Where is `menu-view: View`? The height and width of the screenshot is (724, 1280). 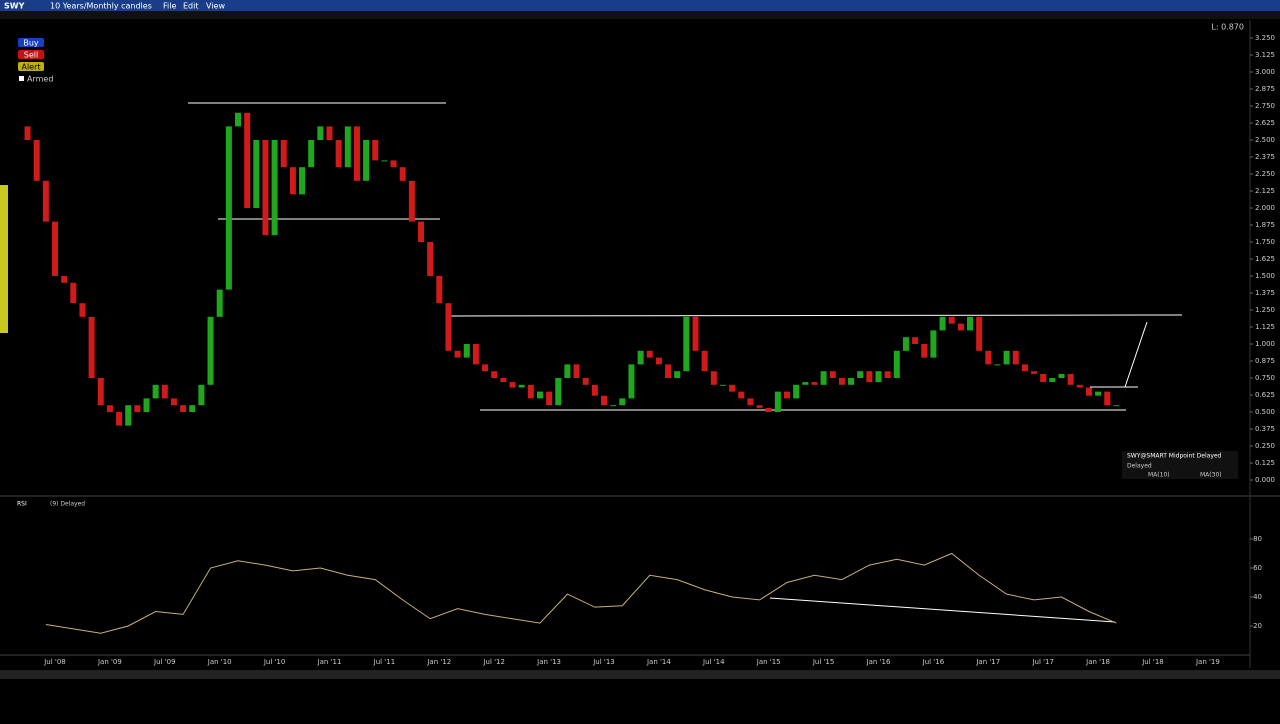 menu-view: View is located at coordinates (215, 6).